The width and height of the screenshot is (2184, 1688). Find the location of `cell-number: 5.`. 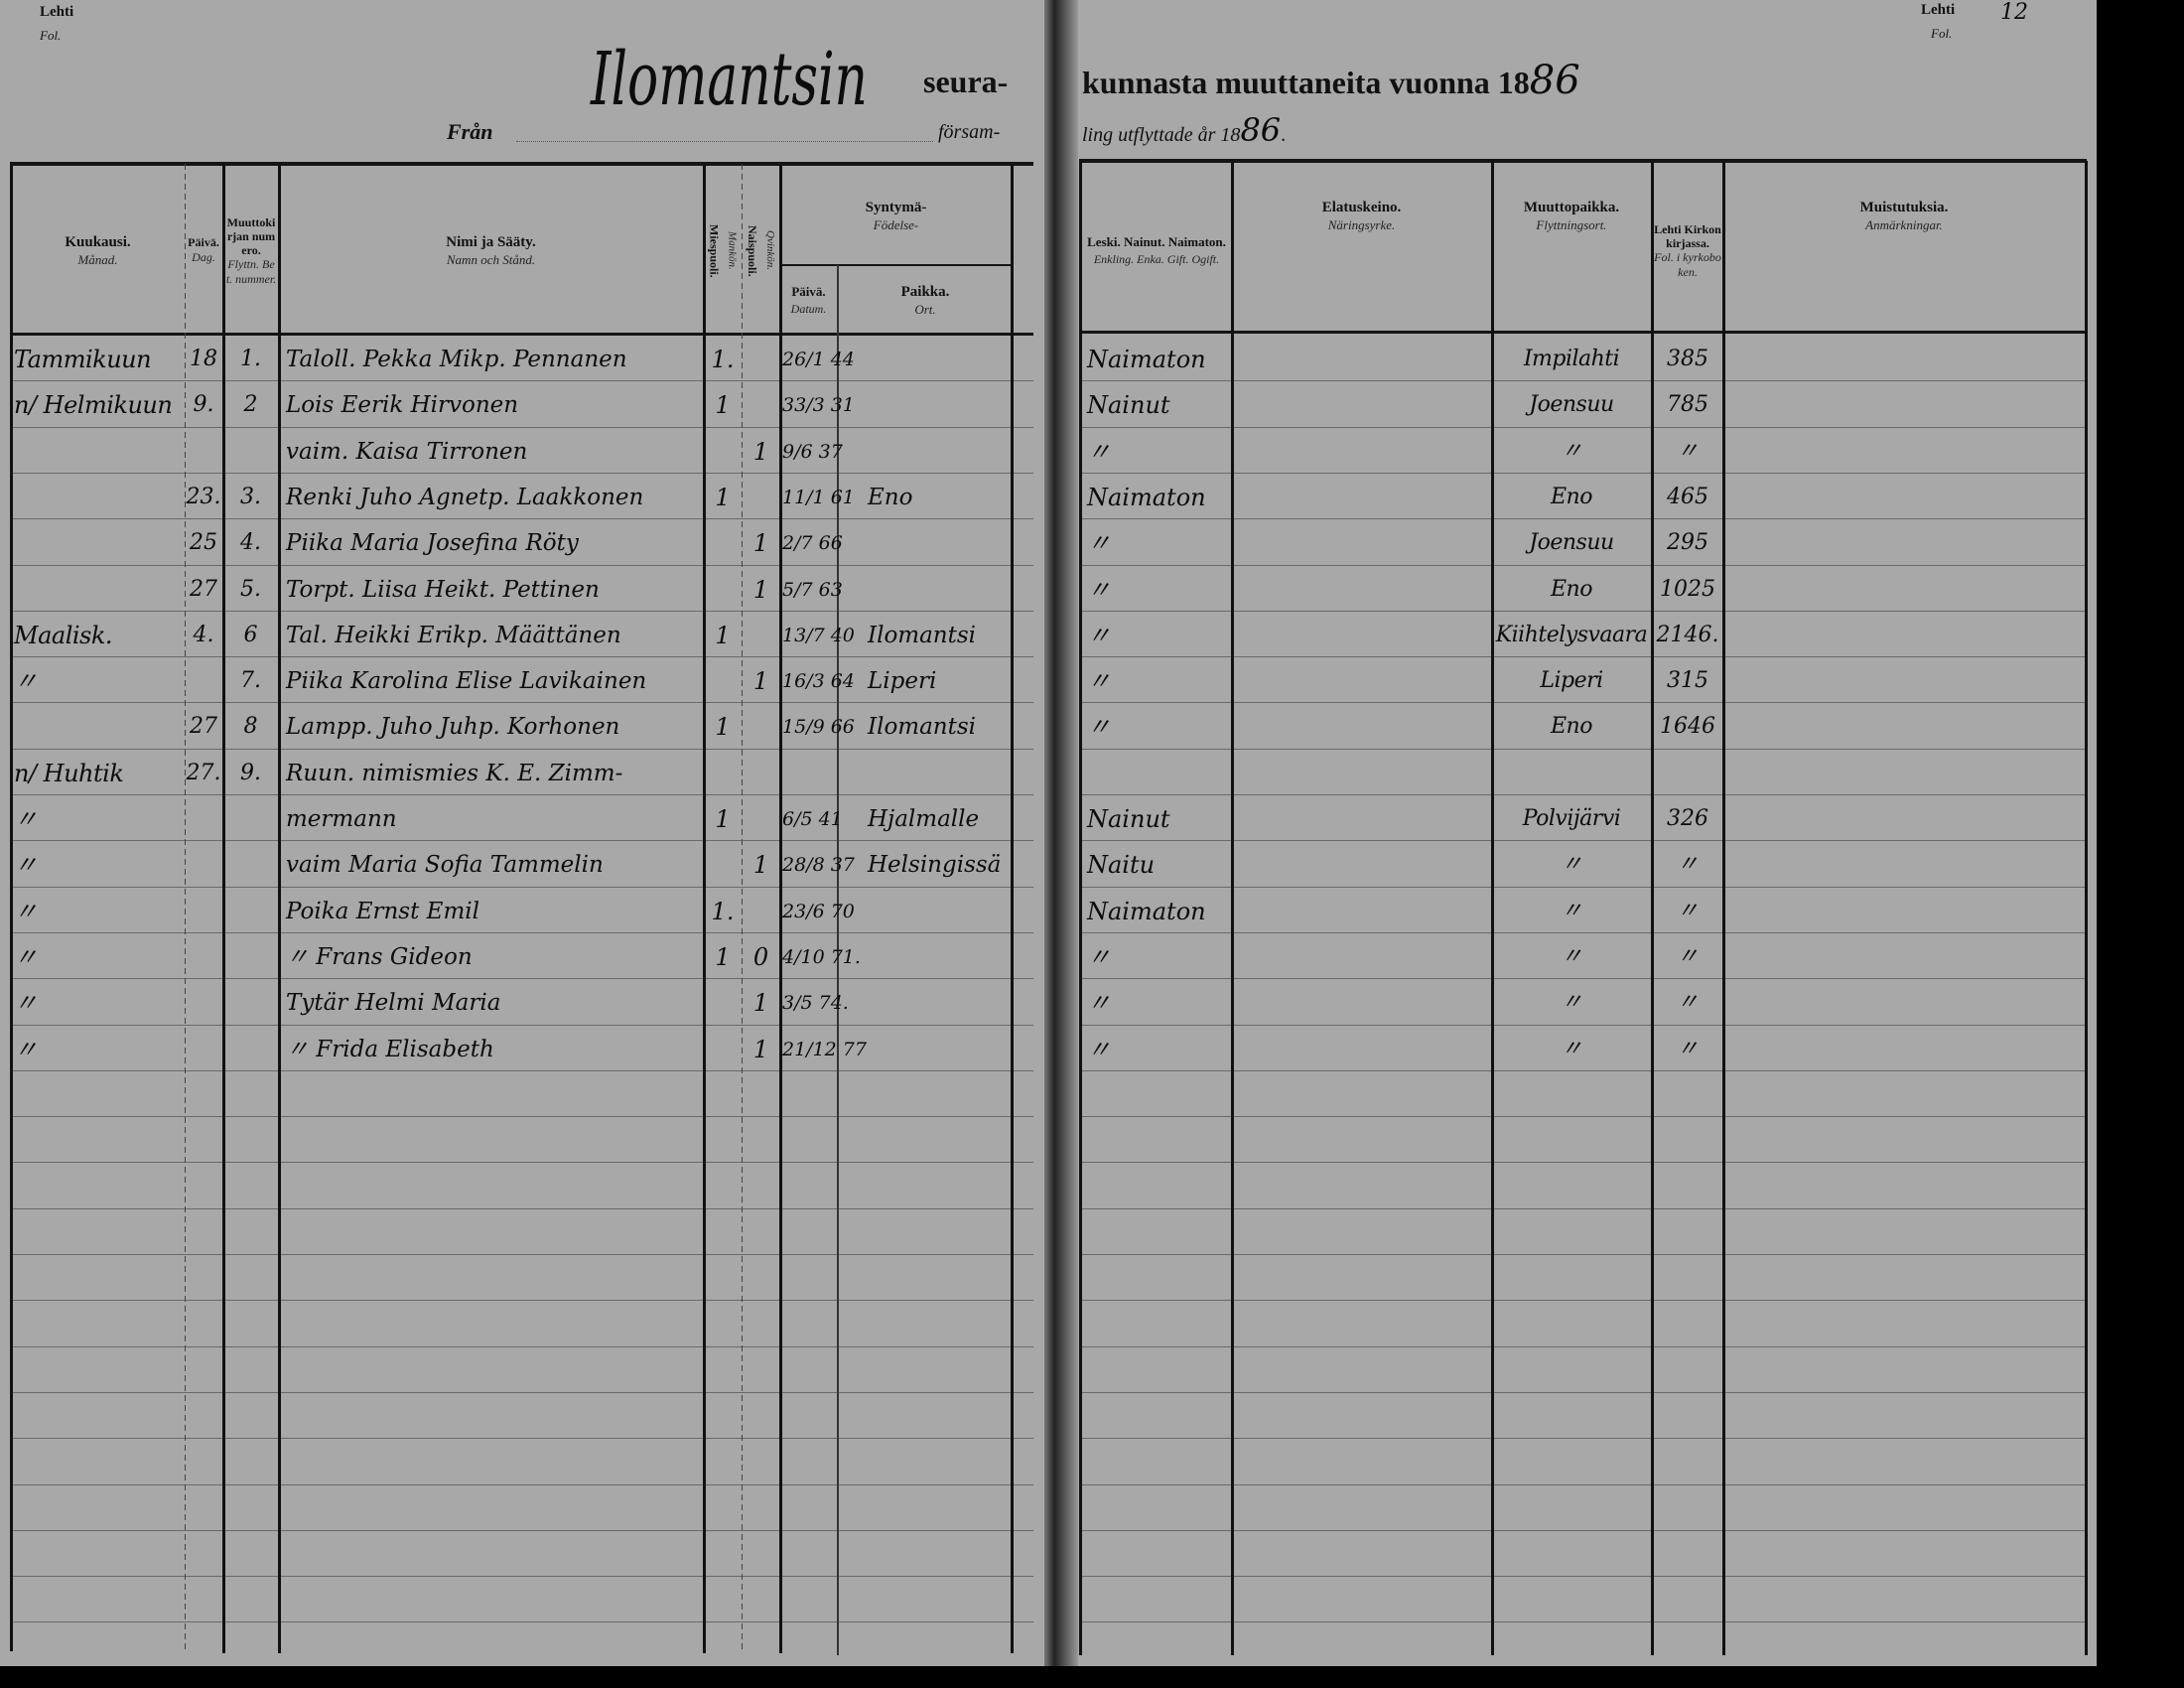

cell-number: 5. is located at coordinates (250, 589).